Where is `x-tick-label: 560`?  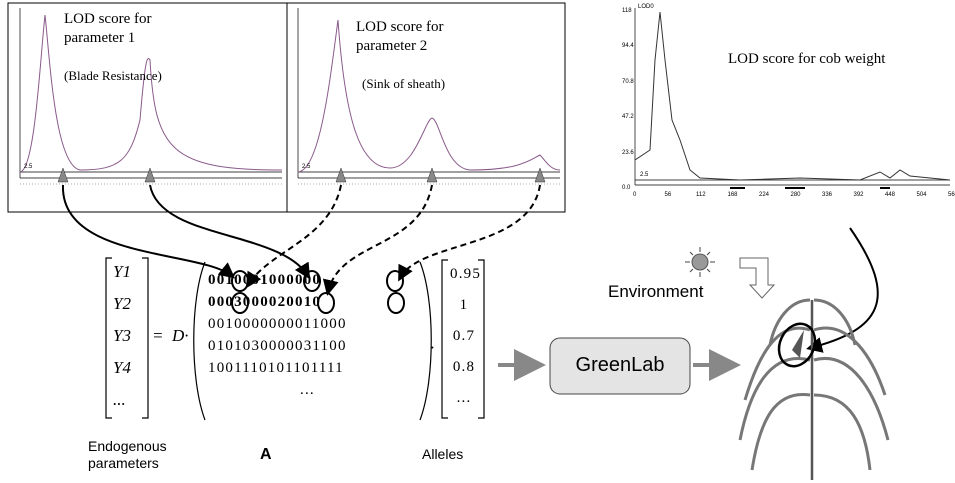
x-tick-label: 560 is located at coordinates (951, 195).